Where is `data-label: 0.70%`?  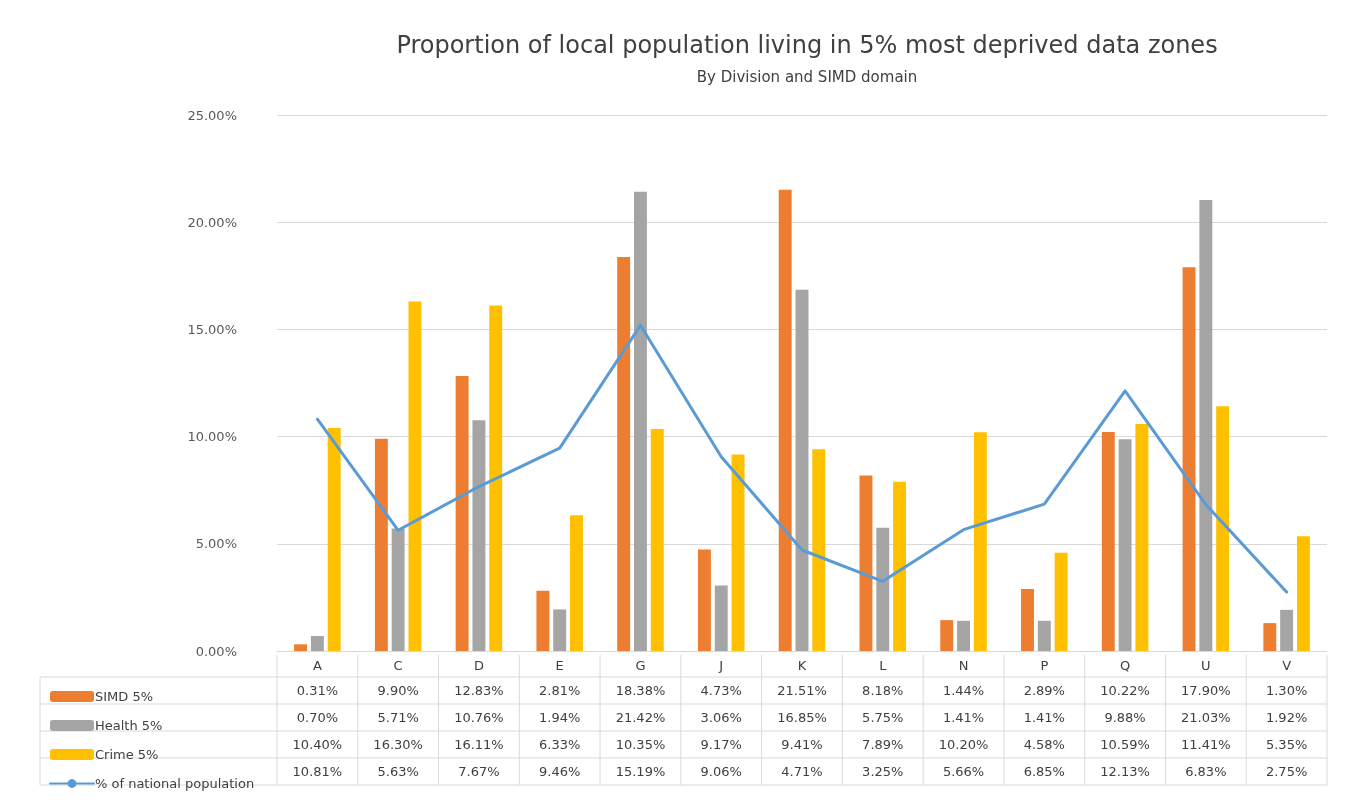 data-label: 0.70% is located at coordinates (317, 717).